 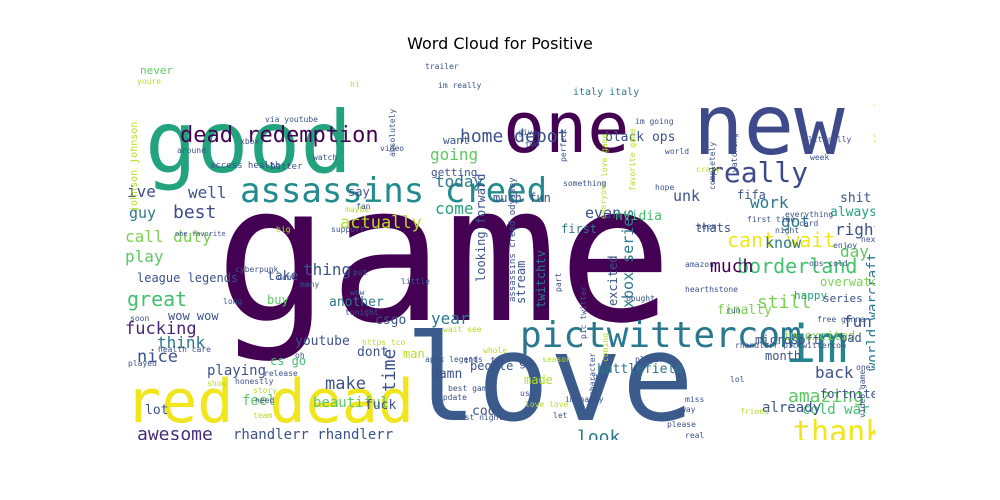 I want to click on word-enjoy: enjoy, so click(x=845, y=245).